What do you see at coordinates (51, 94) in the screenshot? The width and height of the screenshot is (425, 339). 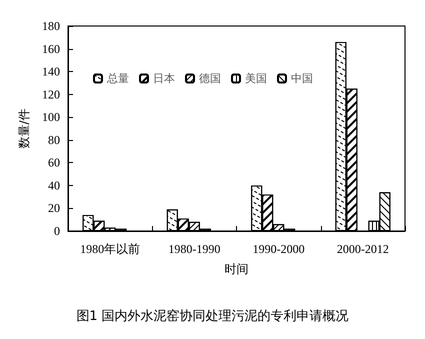 I see `y-tick-label: 120` at bounding box center [51, 94].